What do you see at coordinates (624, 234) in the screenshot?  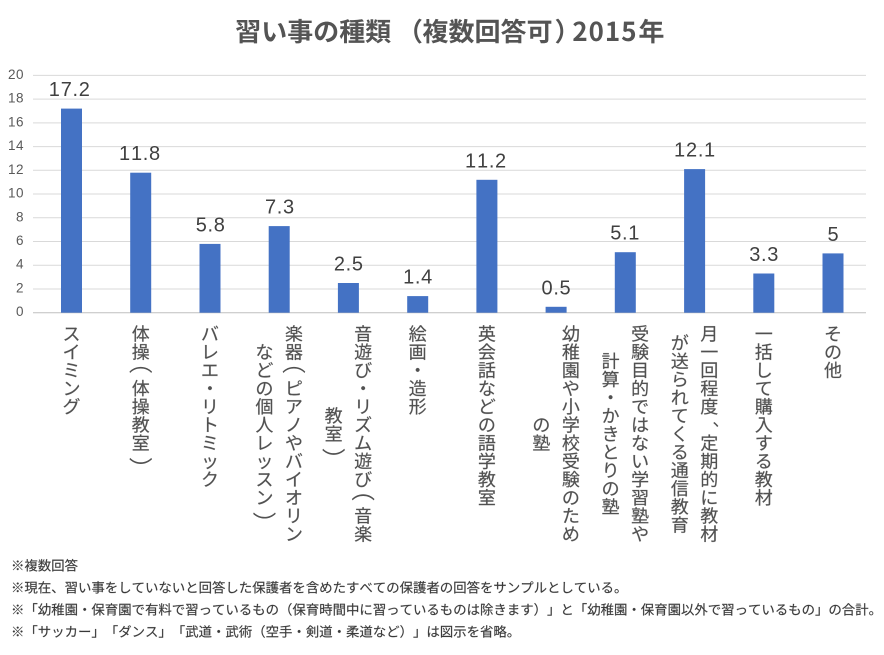 I see `svg-text: 5.1` at bounding box center [624, 234].